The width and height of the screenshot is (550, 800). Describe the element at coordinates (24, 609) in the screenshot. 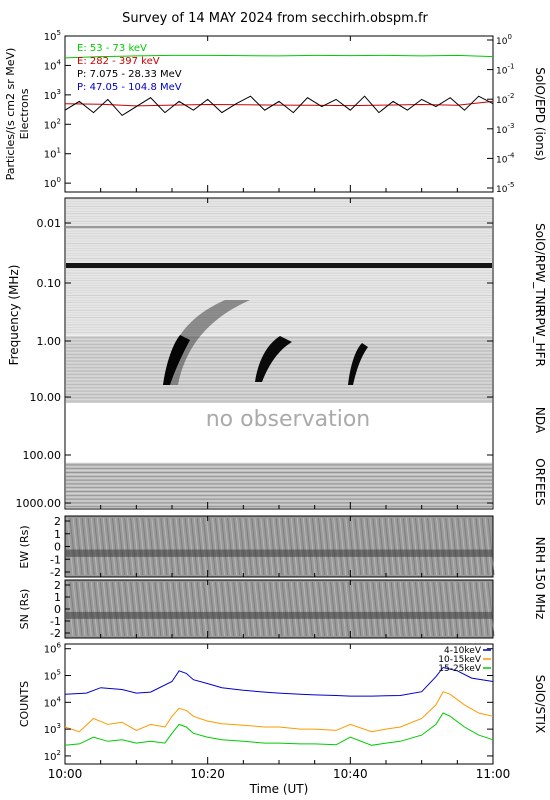

I see `sn-ylabel: SN (Rs)` at that location.